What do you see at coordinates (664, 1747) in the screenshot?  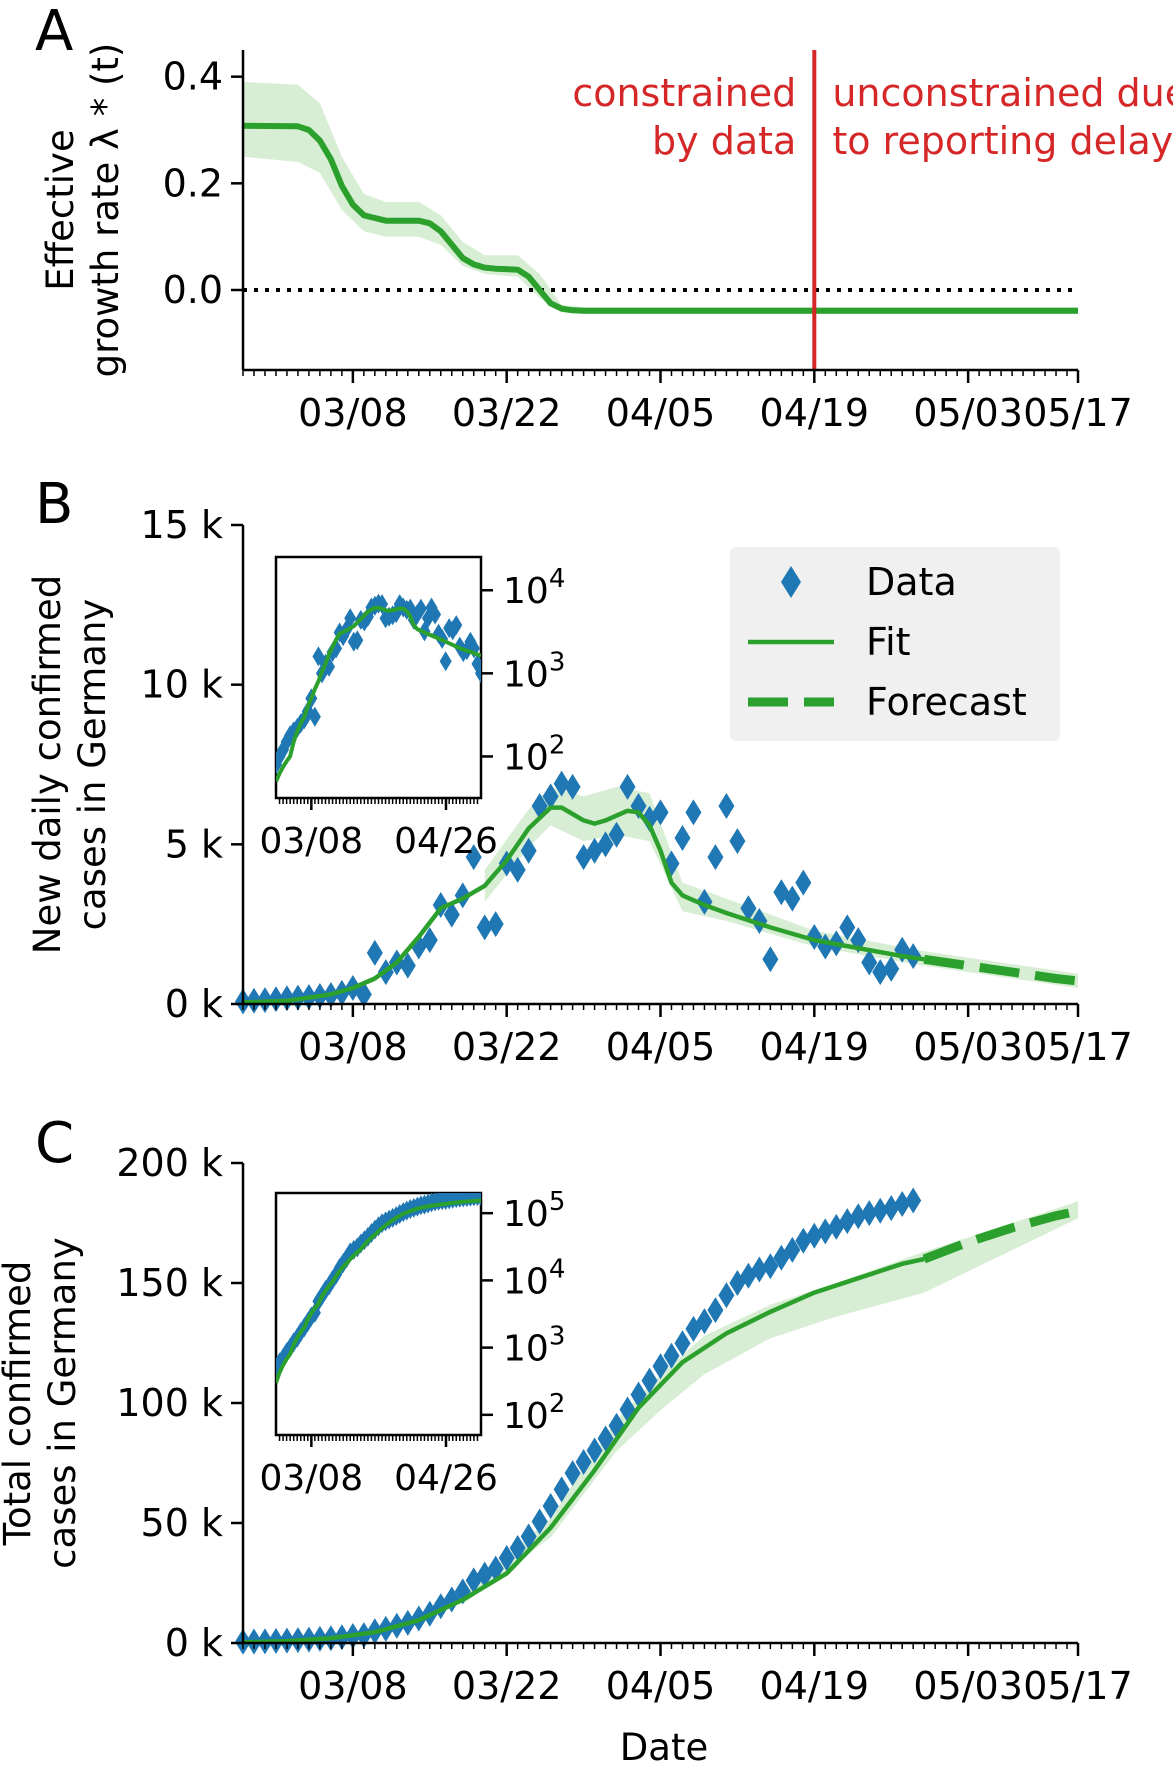 I see `x-axis-title: Date` at bounding box center [664, 1747].